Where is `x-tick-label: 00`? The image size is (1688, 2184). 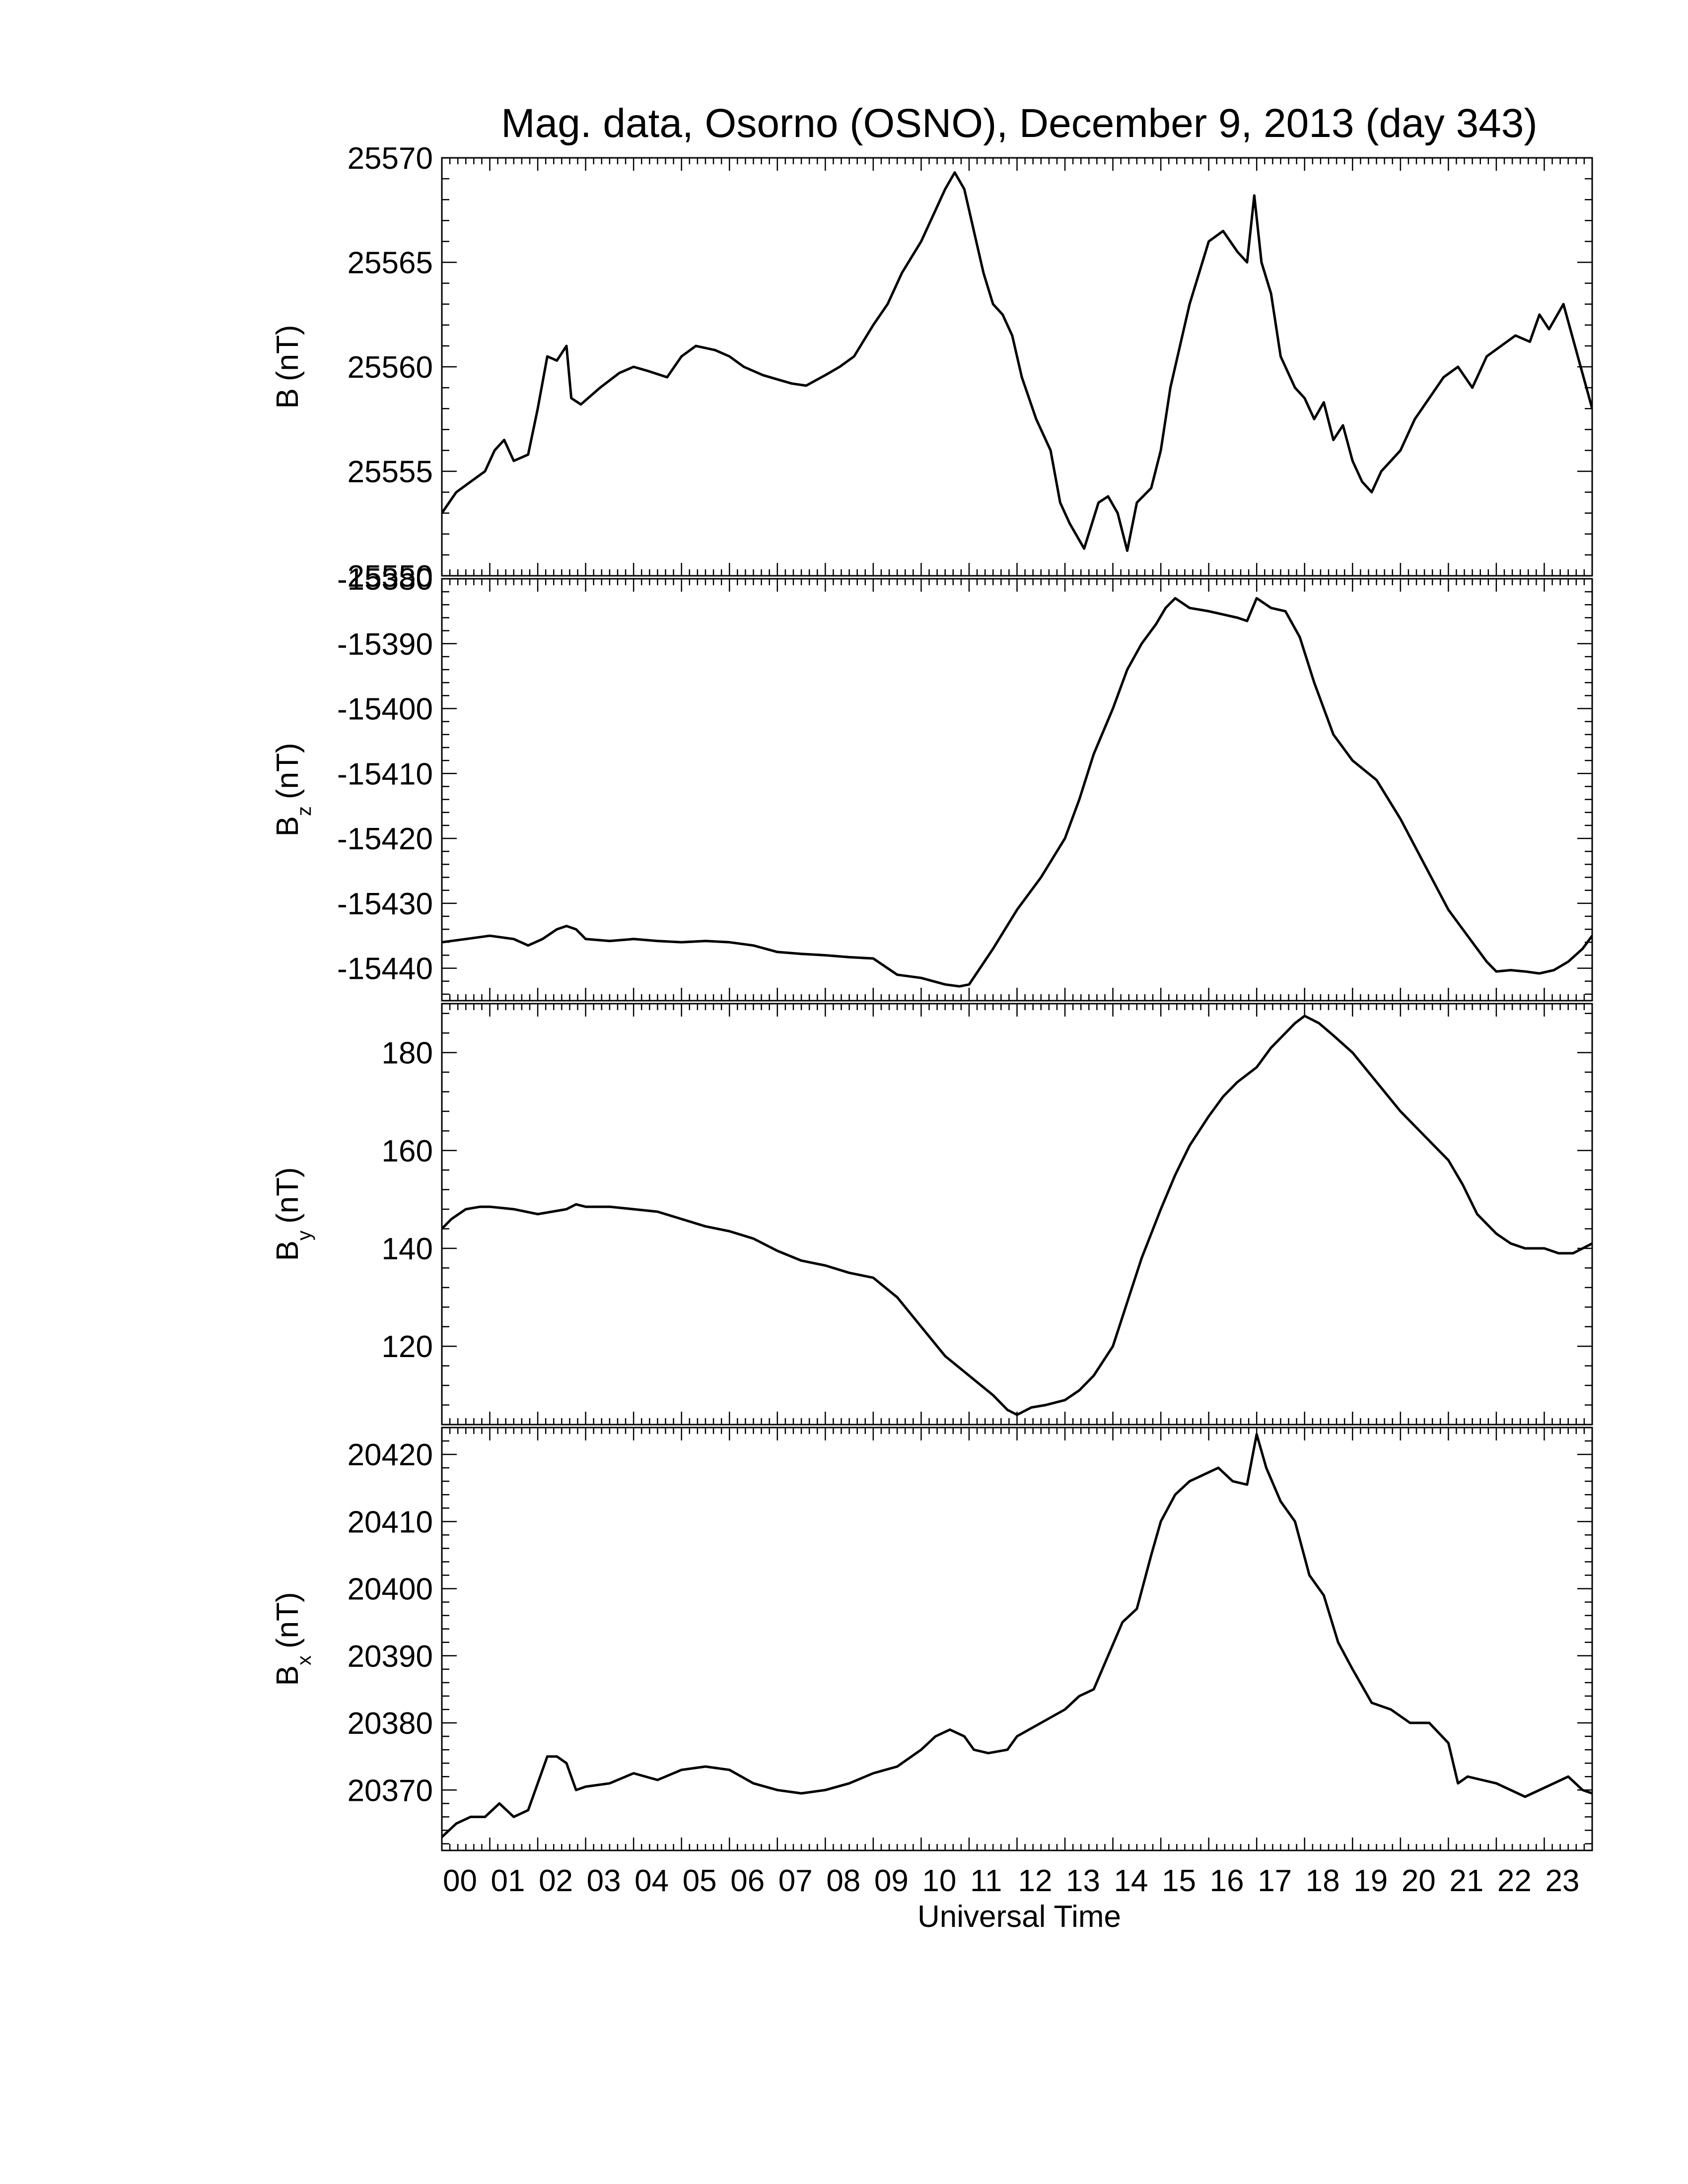
x-tick-label: 00 is located at coordinates (460, 1881).